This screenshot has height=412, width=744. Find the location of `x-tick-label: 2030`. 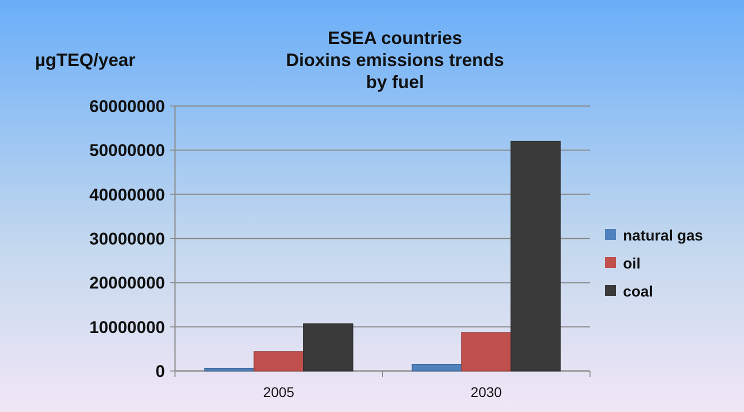

x-tick-label: 2030 is located at coordinates (486, 392).